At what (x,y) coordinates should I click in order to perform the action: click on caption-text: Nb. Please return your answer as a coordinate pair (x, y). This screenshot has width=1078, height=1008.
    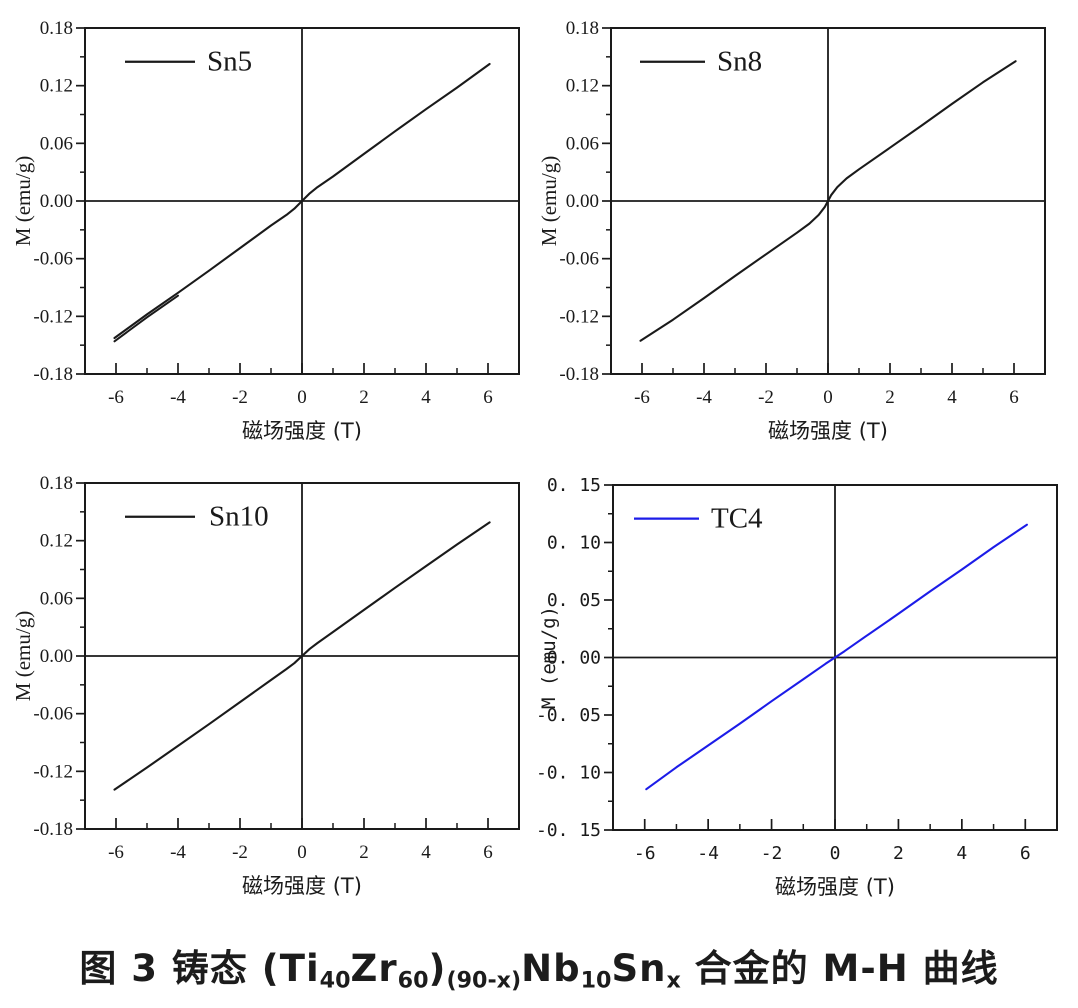
    Looking at the image, I should click on (551, 968).